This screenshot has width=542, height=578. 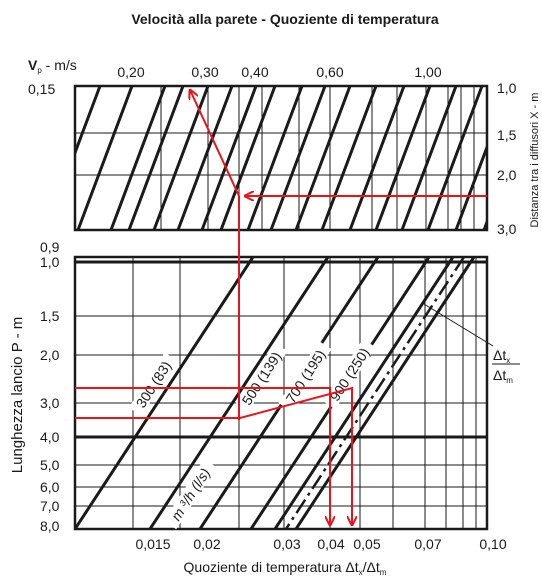 I want to click on velocity-axis-value: 0,15, so click(x=41, y=89).